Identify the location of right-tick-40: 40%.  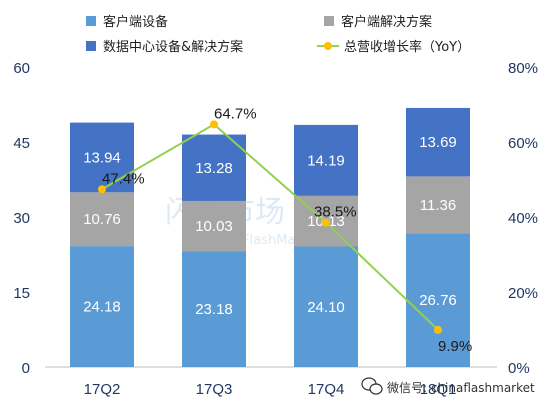
(523, 218).